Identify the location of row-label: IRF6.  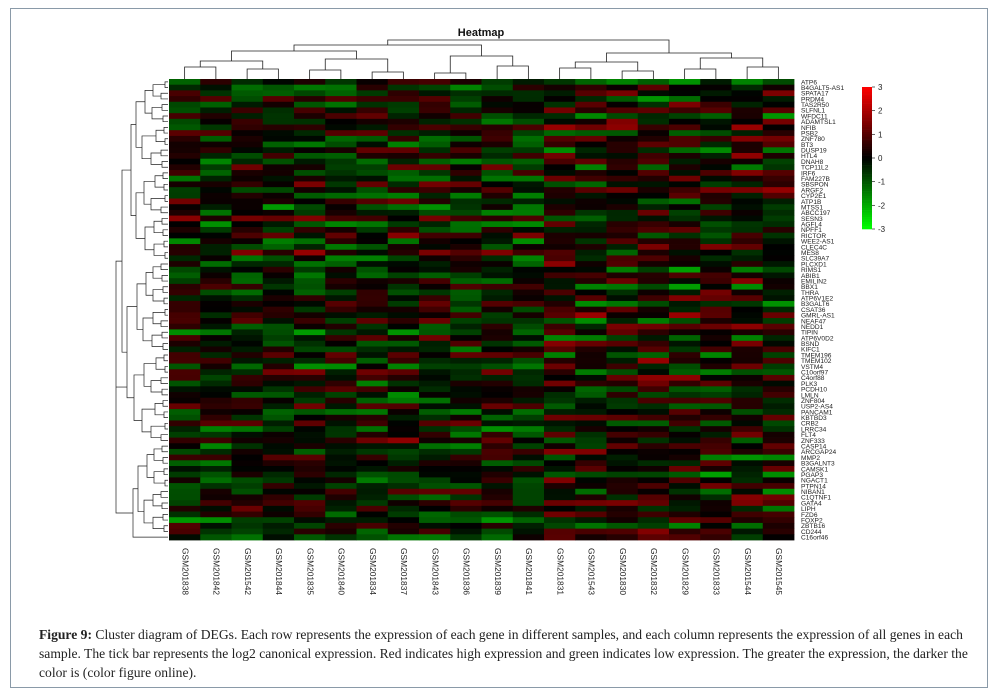
(808, 173).